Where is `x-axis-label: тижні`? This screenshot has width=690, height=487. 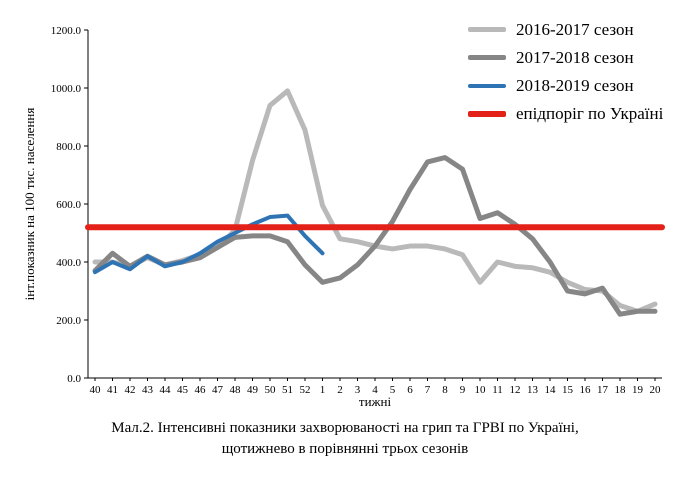
x-axis-label: тижні is located at coordinates (375, 401).